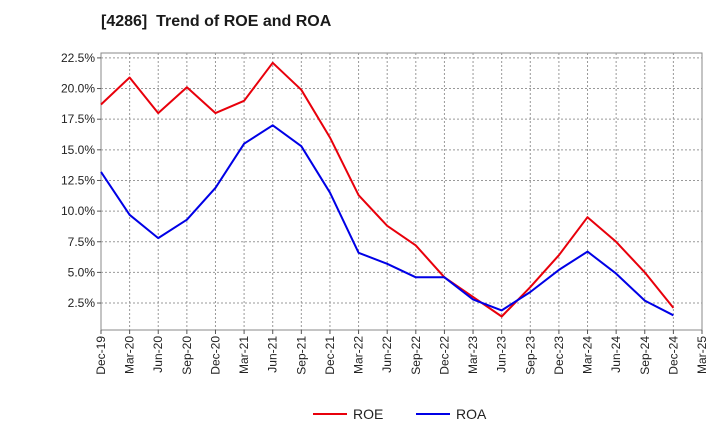 This screenshot has width=720, height=440. I want to click on x-tick-label: Sep-22, so click(416, 355).